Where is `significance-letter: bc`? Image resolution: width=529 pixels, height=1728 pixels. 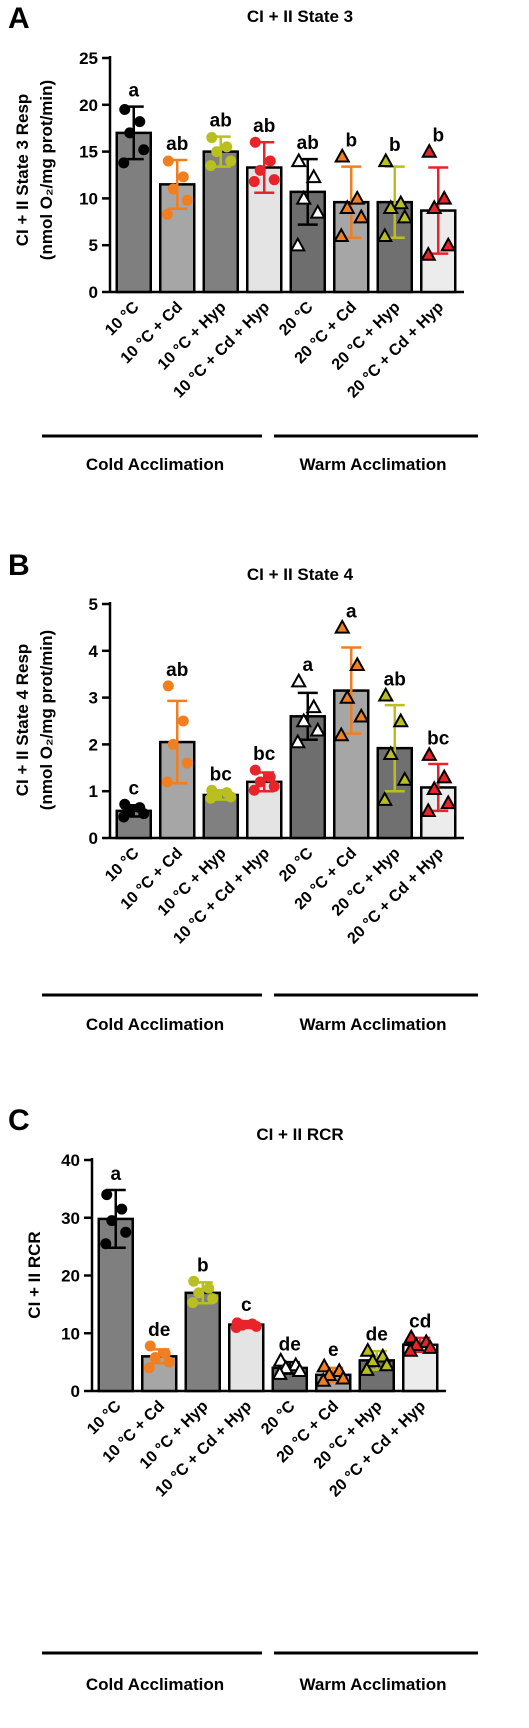 significance-letter: bc is located at coordinates (264, 754).